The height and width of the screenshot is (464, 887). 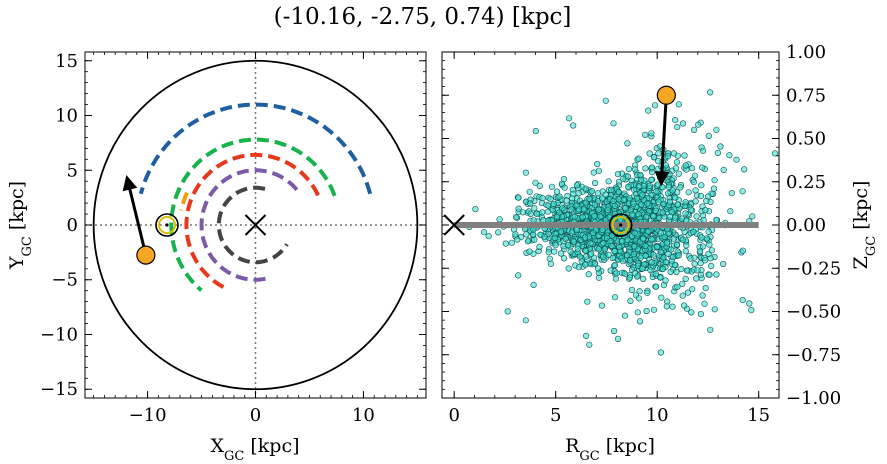 I want to click on rz-ytick-label: 0.75, so click(x=806, y=95).